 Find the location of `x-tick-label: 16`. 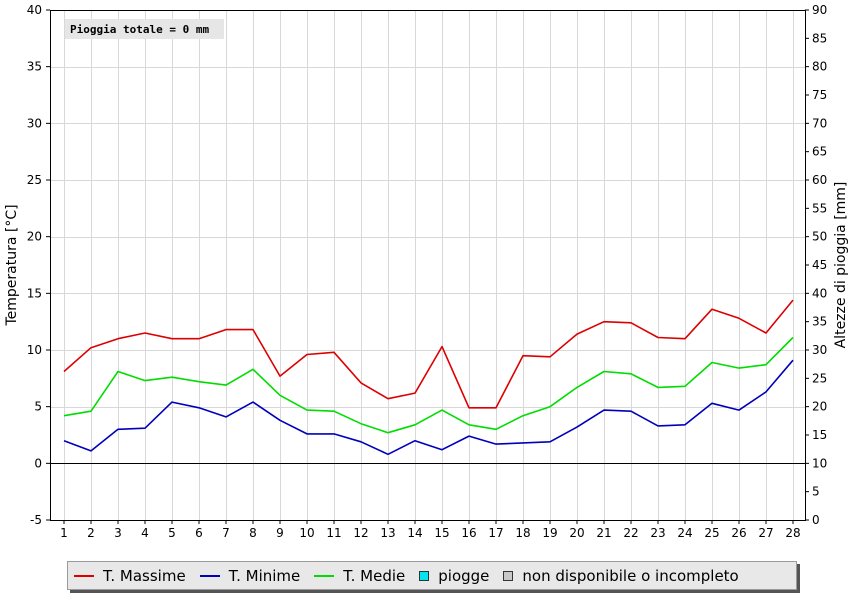

x-tick-label: 16 is located at coordinates (468, 533).